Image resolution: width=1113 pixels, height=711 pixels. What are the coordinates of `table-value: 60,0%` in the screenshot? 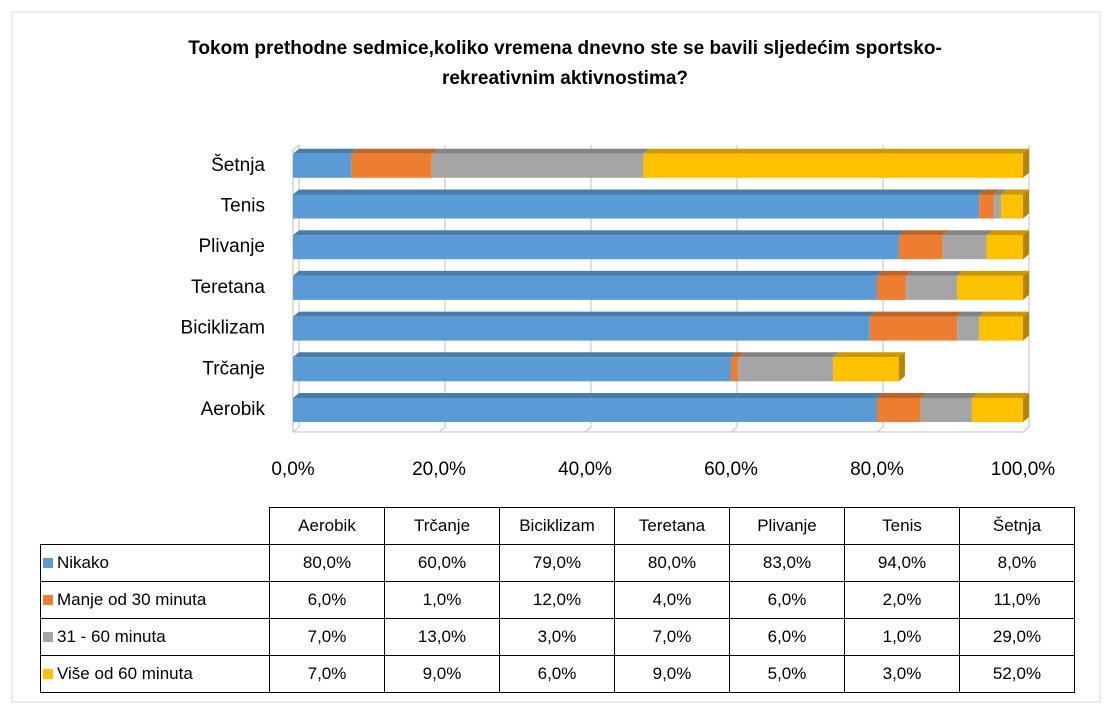 It's located at (442, 563).